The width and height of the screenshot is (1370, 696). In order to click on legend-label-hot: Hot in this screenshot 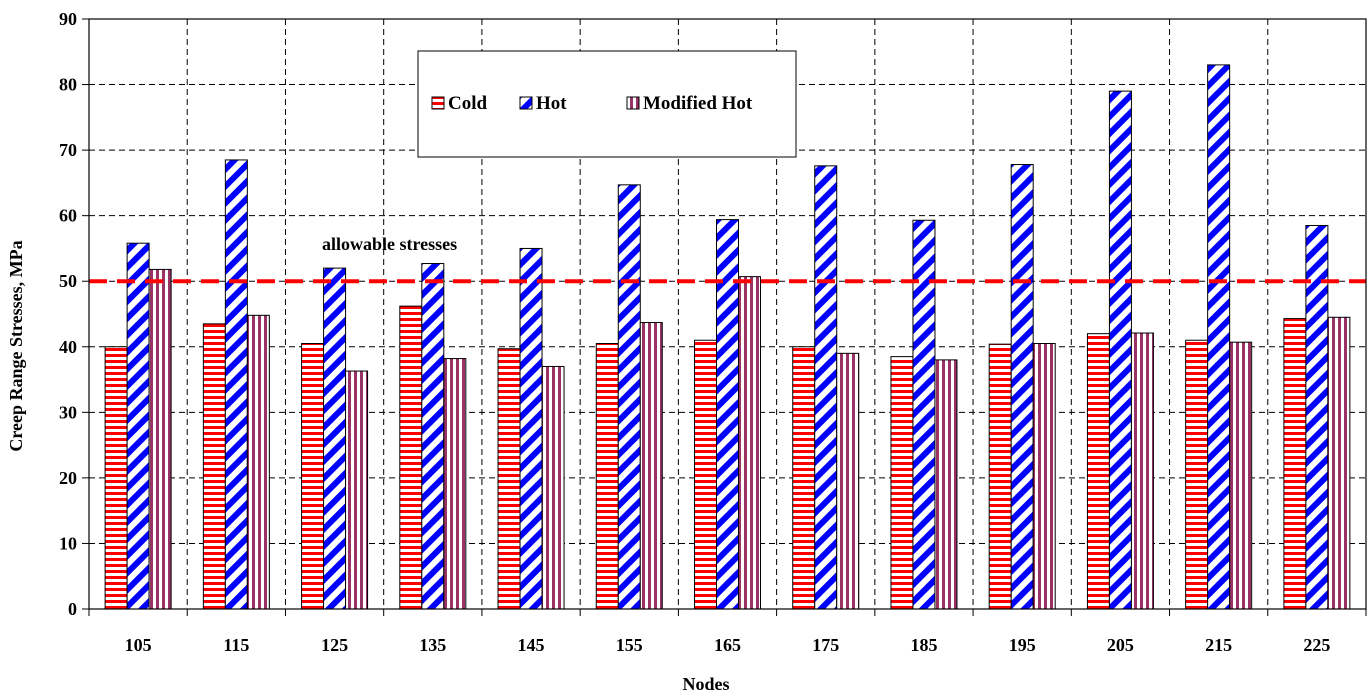, I will do `click(551, 103)`.